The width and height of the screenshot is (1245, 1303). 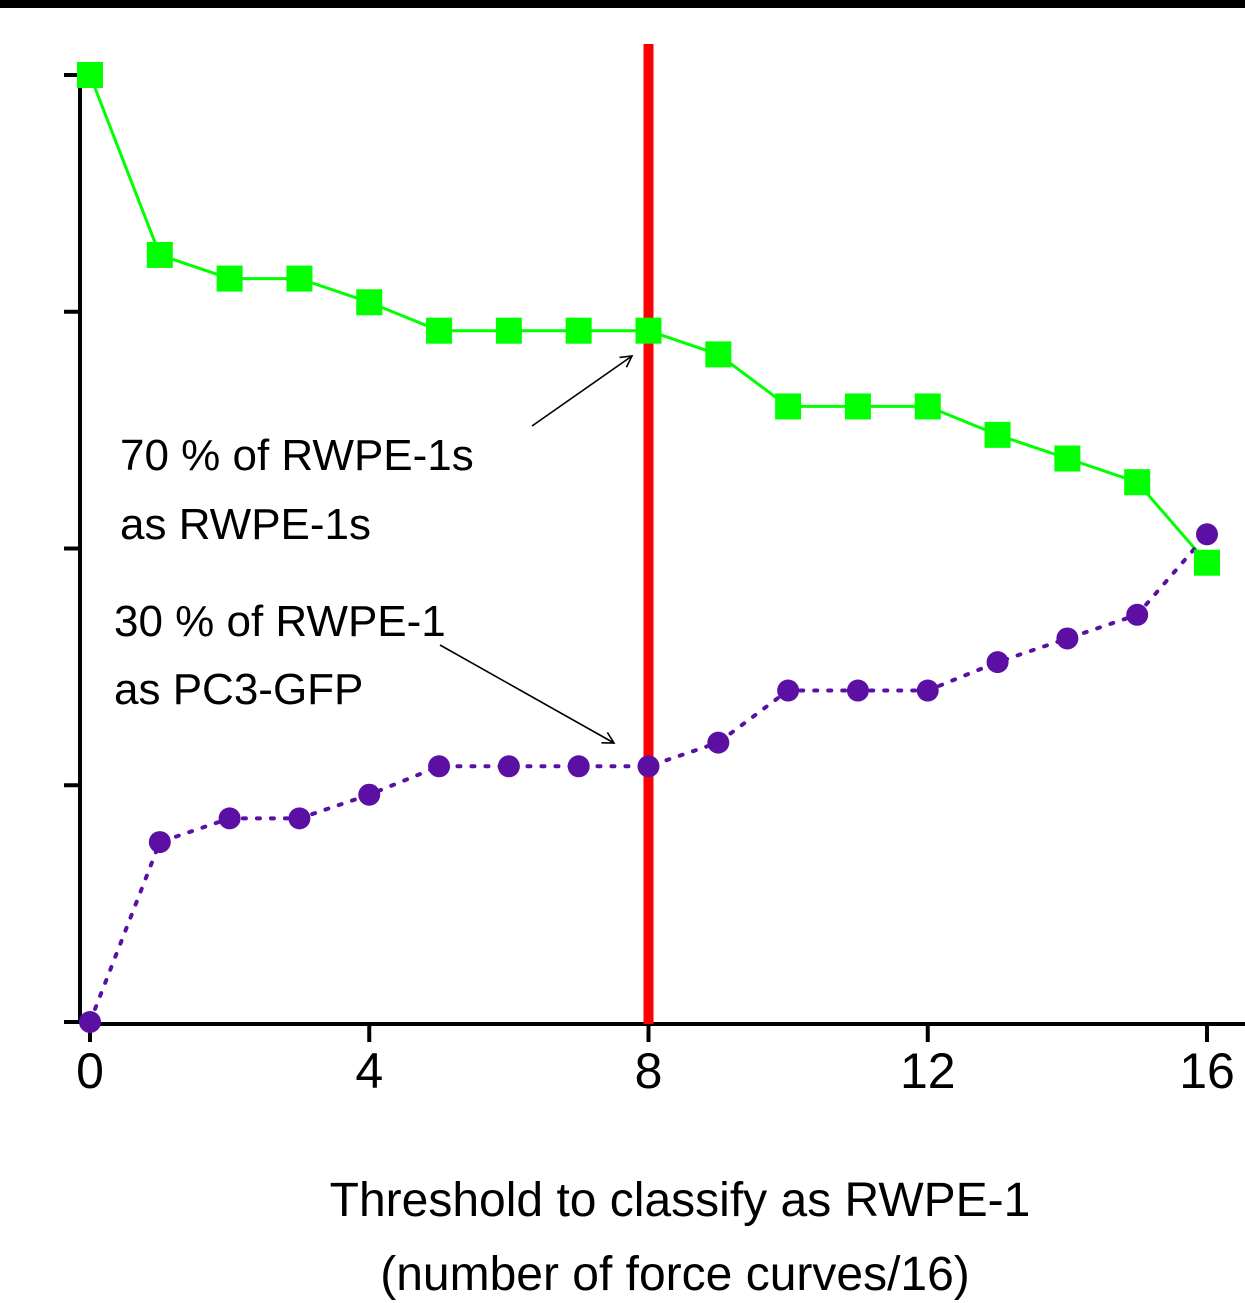 I want to click on annotation-rwpe1-correct: 70 % of RWPE-1s as RWPE-1s, so click(x=377, y=452).